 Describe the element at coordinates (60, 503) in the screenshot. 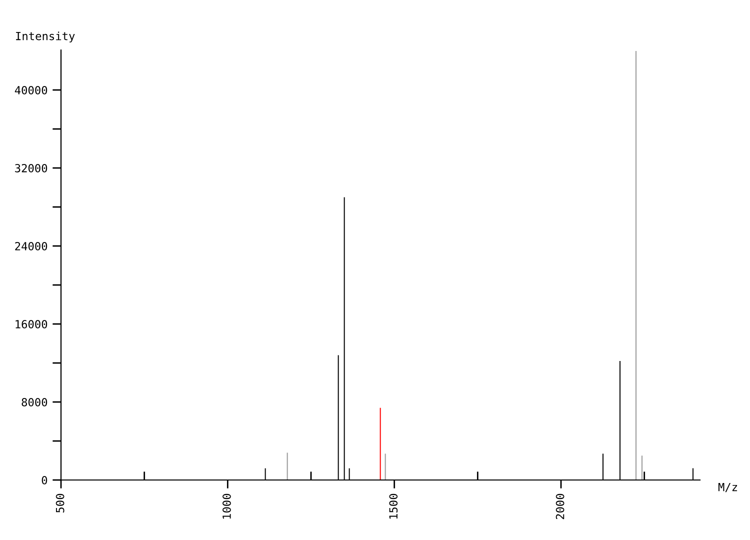

I see `x-tick-label: 500` at that location.